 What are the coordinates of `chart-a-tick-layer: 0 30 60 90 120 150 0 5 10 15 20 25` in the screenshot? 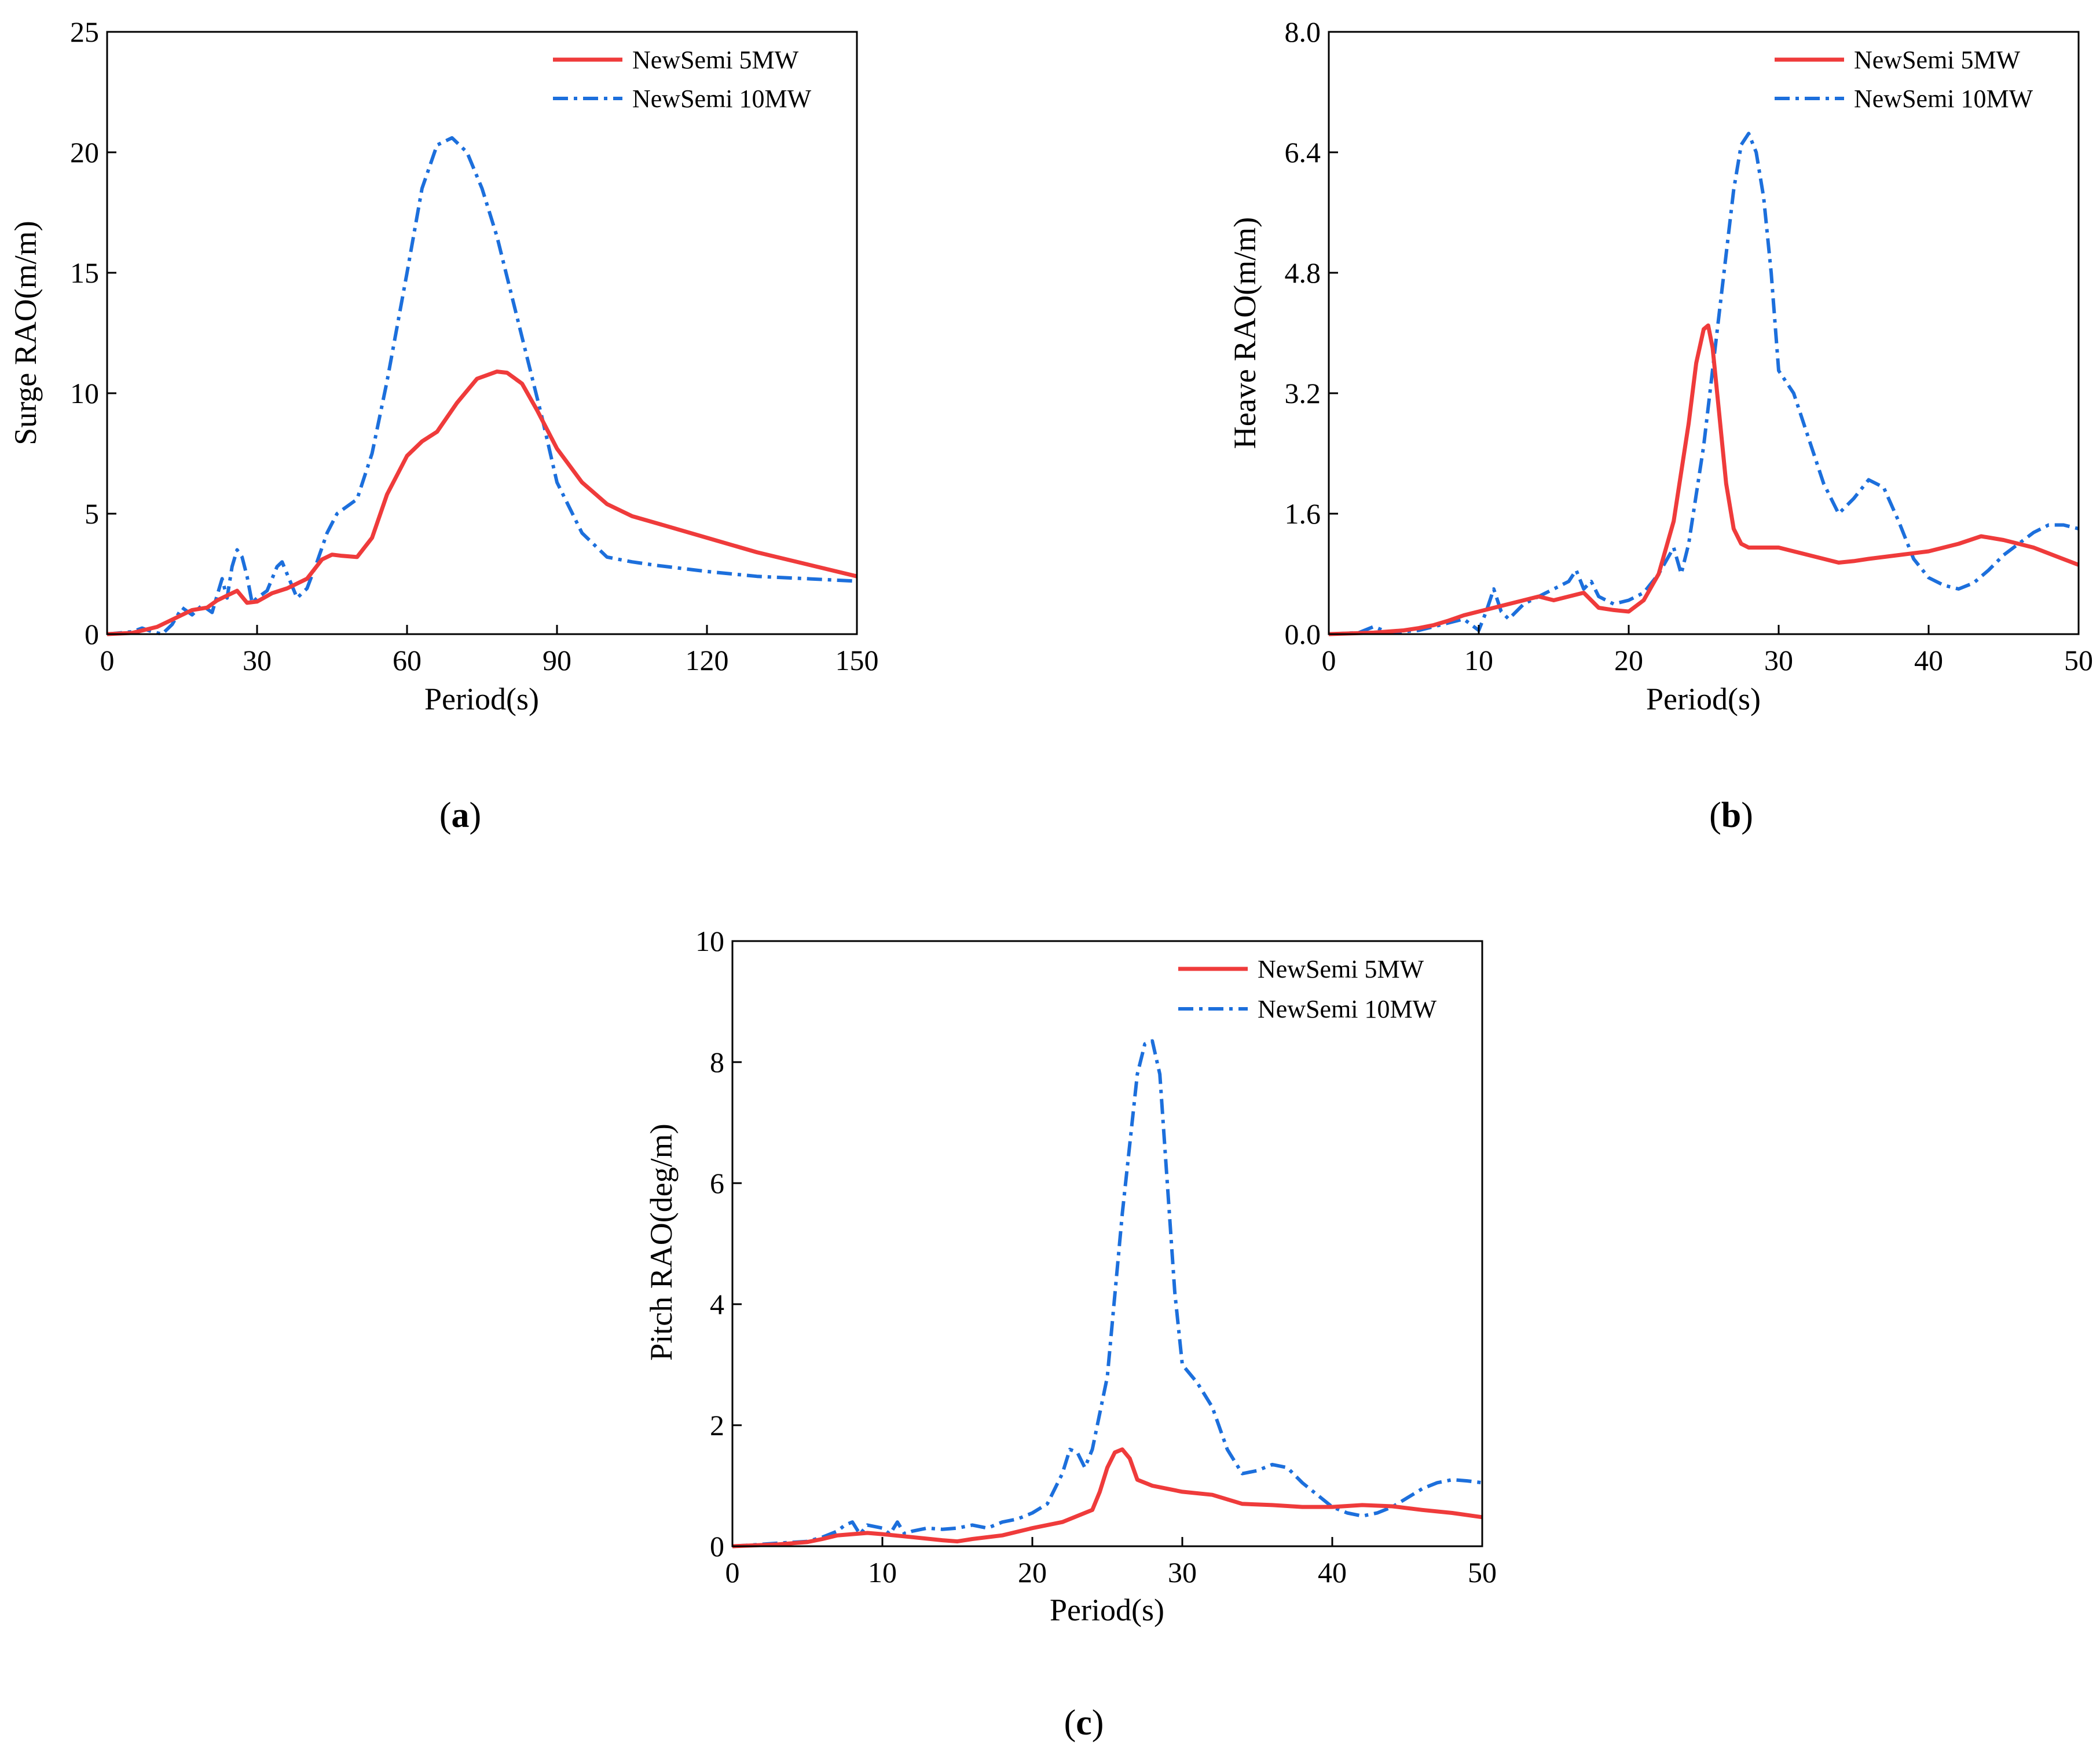 It's located at (474, 346).